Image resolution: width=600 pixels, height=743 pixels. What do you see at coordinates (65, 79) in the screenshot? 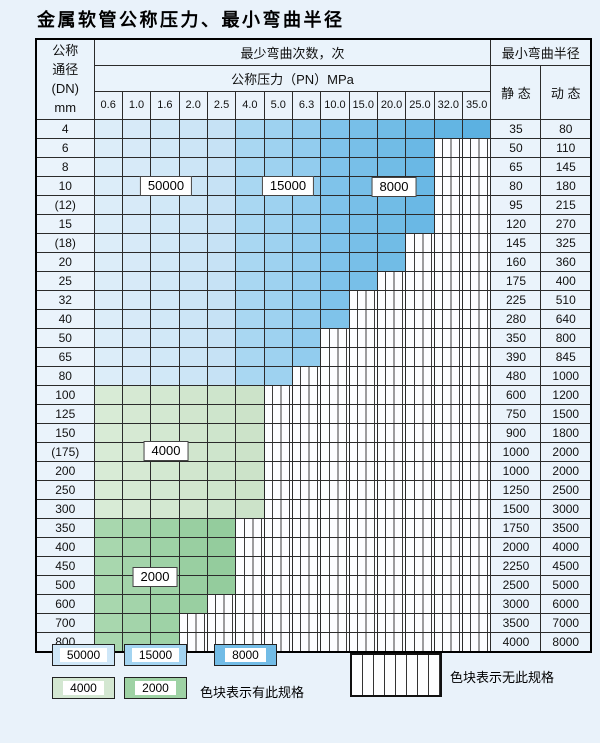
I see `dn-column-header: 公称 通径 (DN) mm` at bounding box center [65, 79].